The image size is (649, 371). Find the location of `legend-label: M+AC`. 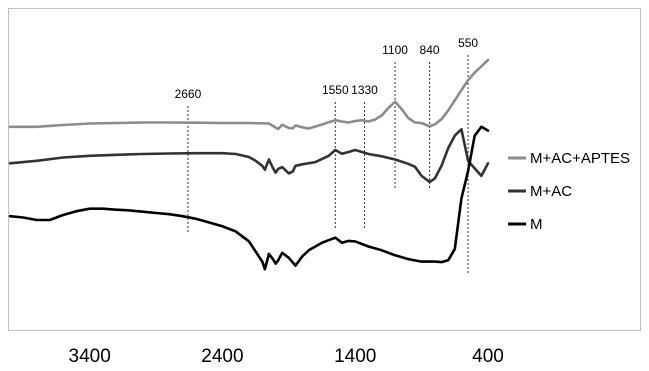

legend-label: M+AC is located at coordinates (551, 191).